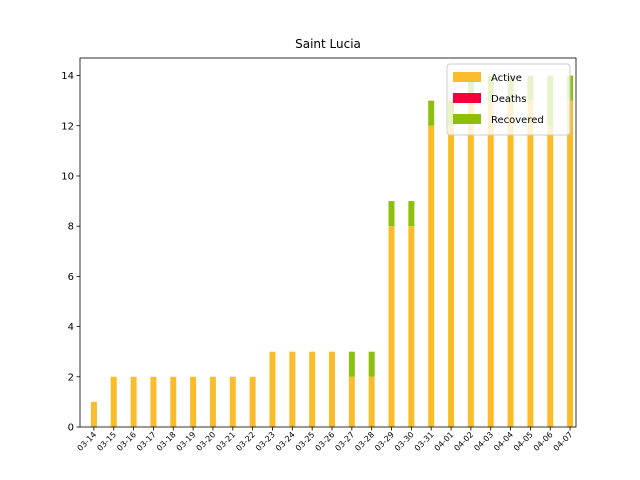 The height and width of the screenshot is (480, 640). I want to click on y-tick-label: 6, so click(71, 277).